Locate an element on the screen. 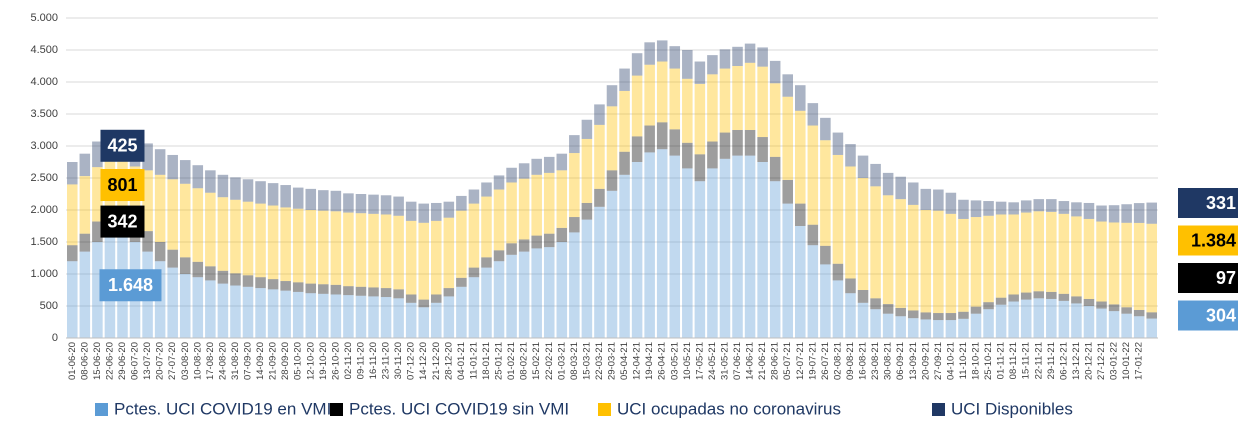 The height and width of the screenshot is (425, 1238). x-tick-label: 18-01-21 is located at coordinates (486, 361).